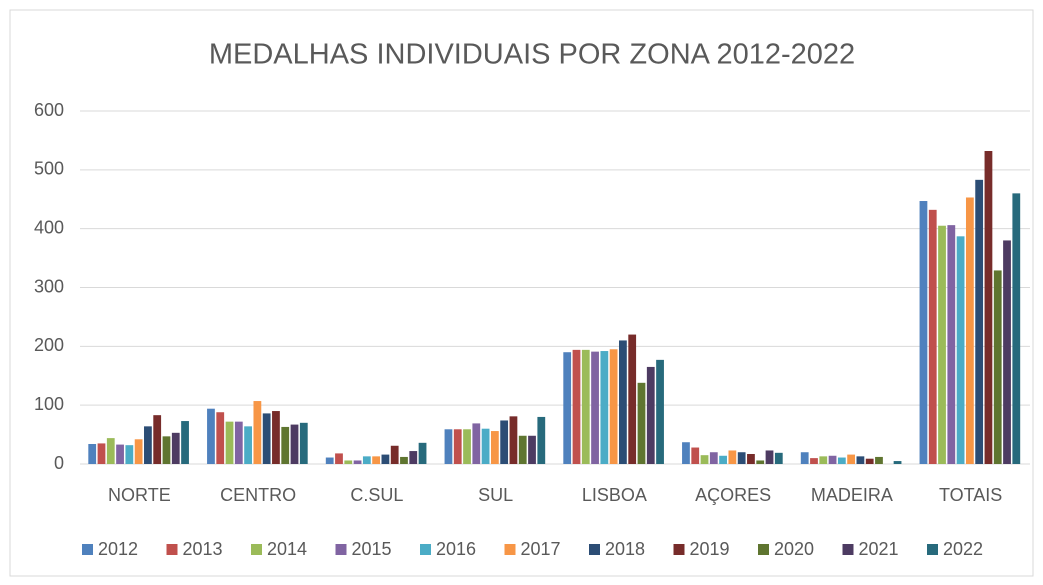 This screenshot has height=585, width=1043. I want to click on y-tick-label: 400, so click(49, 227).